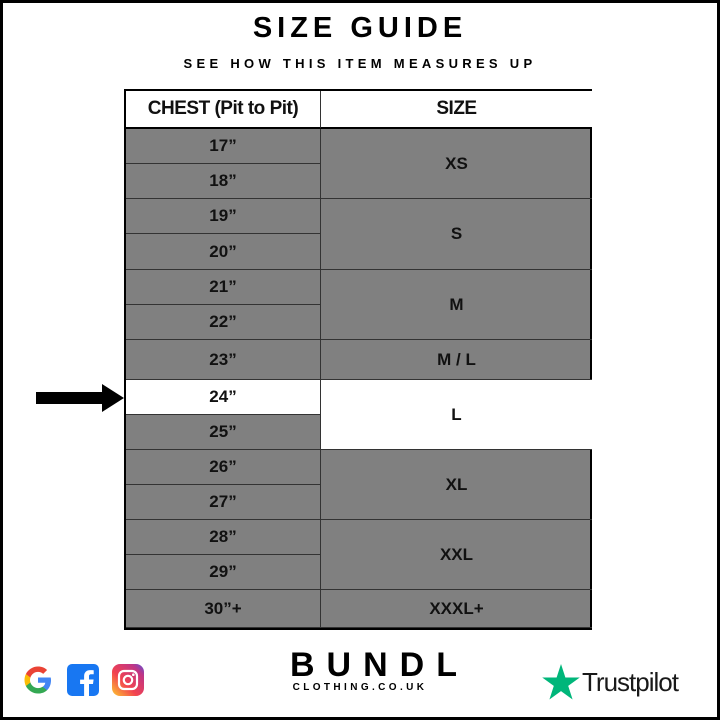 This screenshot has height=720, width=720. What do you see at coordinates (223, 360) in the screenshot?
I see `chest-cell: 23”` at bounding box center [223, 360].